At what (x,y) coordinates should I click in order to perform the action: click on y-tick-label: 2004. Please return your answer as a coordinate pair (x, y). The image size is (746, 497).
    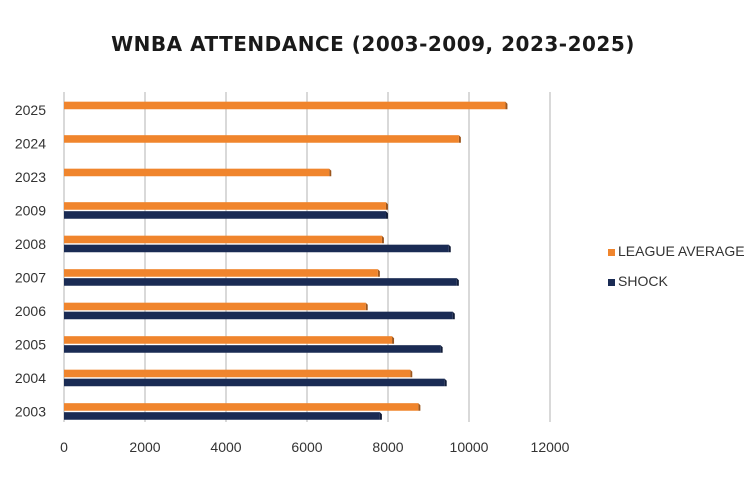
    Looking at the image, I should click on (30, 378).